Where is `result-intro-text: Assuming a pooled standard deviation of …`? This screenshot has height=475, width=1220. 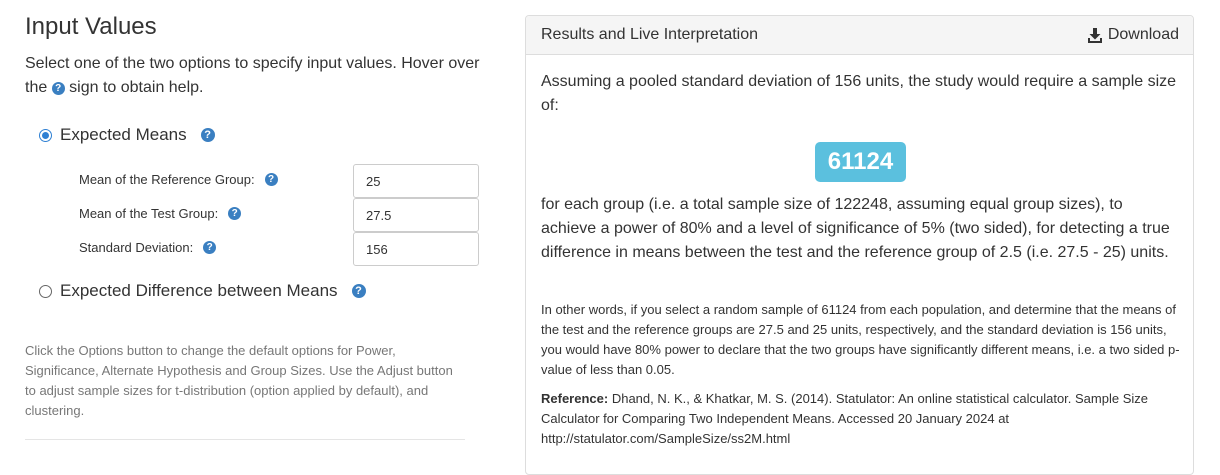
result-intro-text: Assuming a pooled standard deviation of … is located at coordinates (859, 93).